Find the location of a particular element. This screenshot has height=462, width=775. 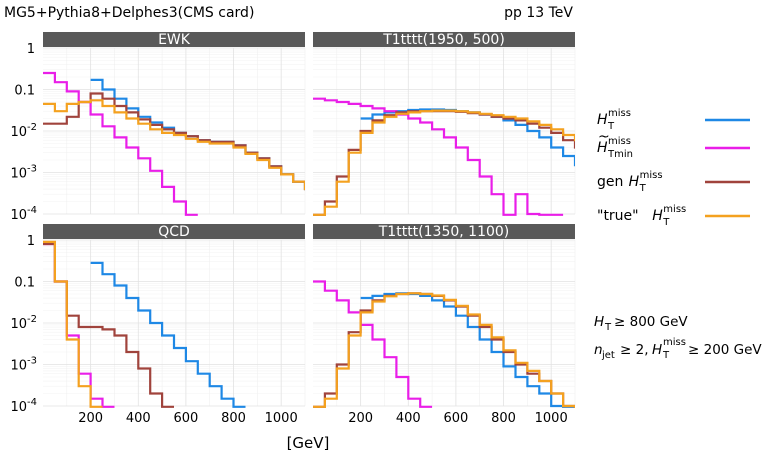

cut-annotation-ht: H is located at coordinates (599, 322).